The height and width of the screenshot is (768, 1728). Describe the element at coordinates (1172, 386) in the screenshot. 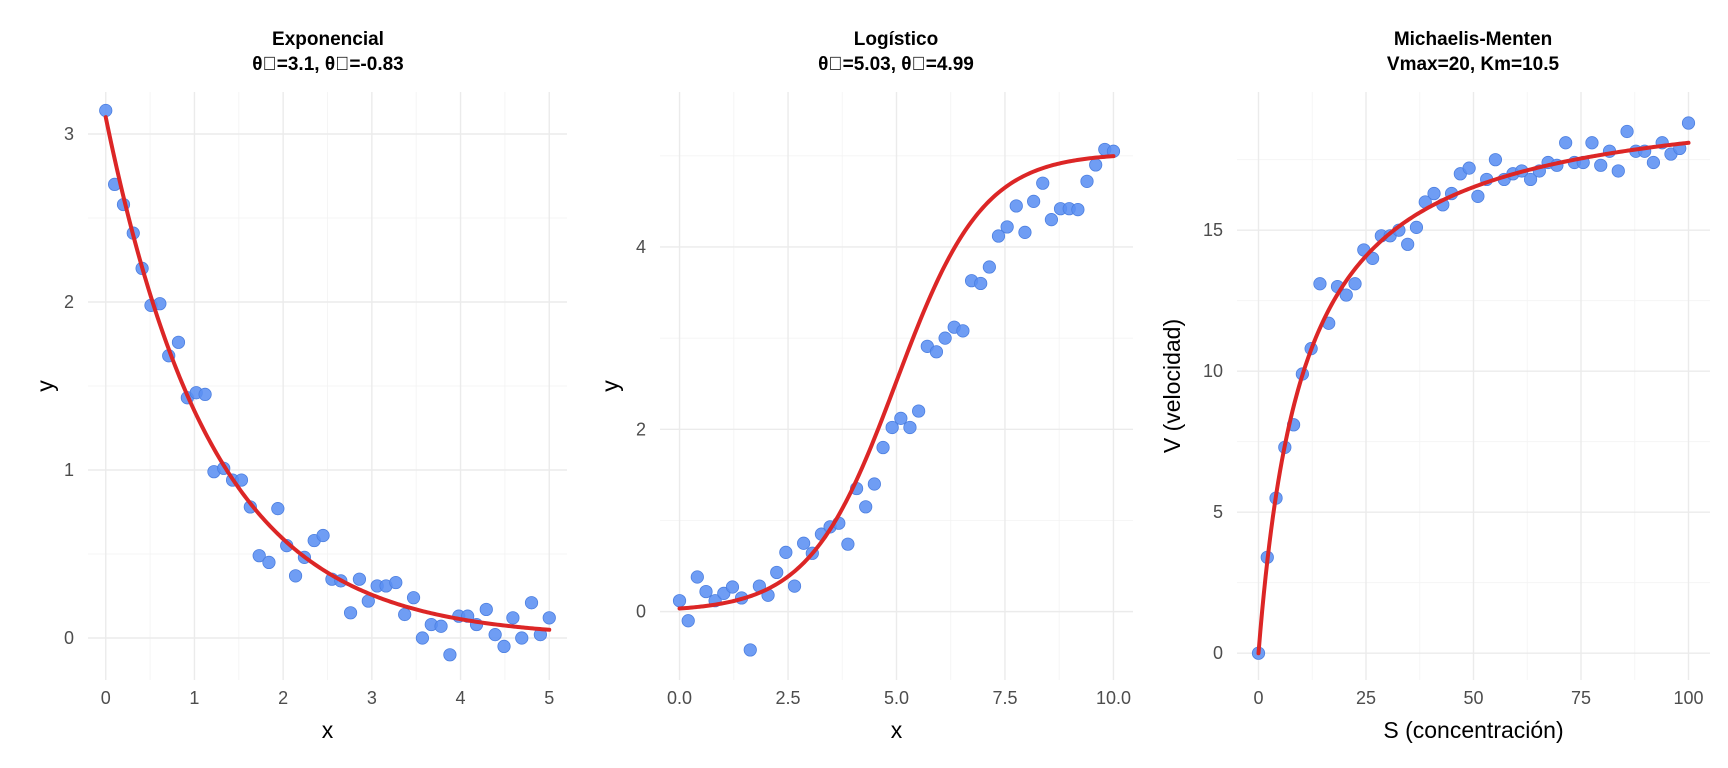

I see `y-axis-title: V (velocidad)` at that location.